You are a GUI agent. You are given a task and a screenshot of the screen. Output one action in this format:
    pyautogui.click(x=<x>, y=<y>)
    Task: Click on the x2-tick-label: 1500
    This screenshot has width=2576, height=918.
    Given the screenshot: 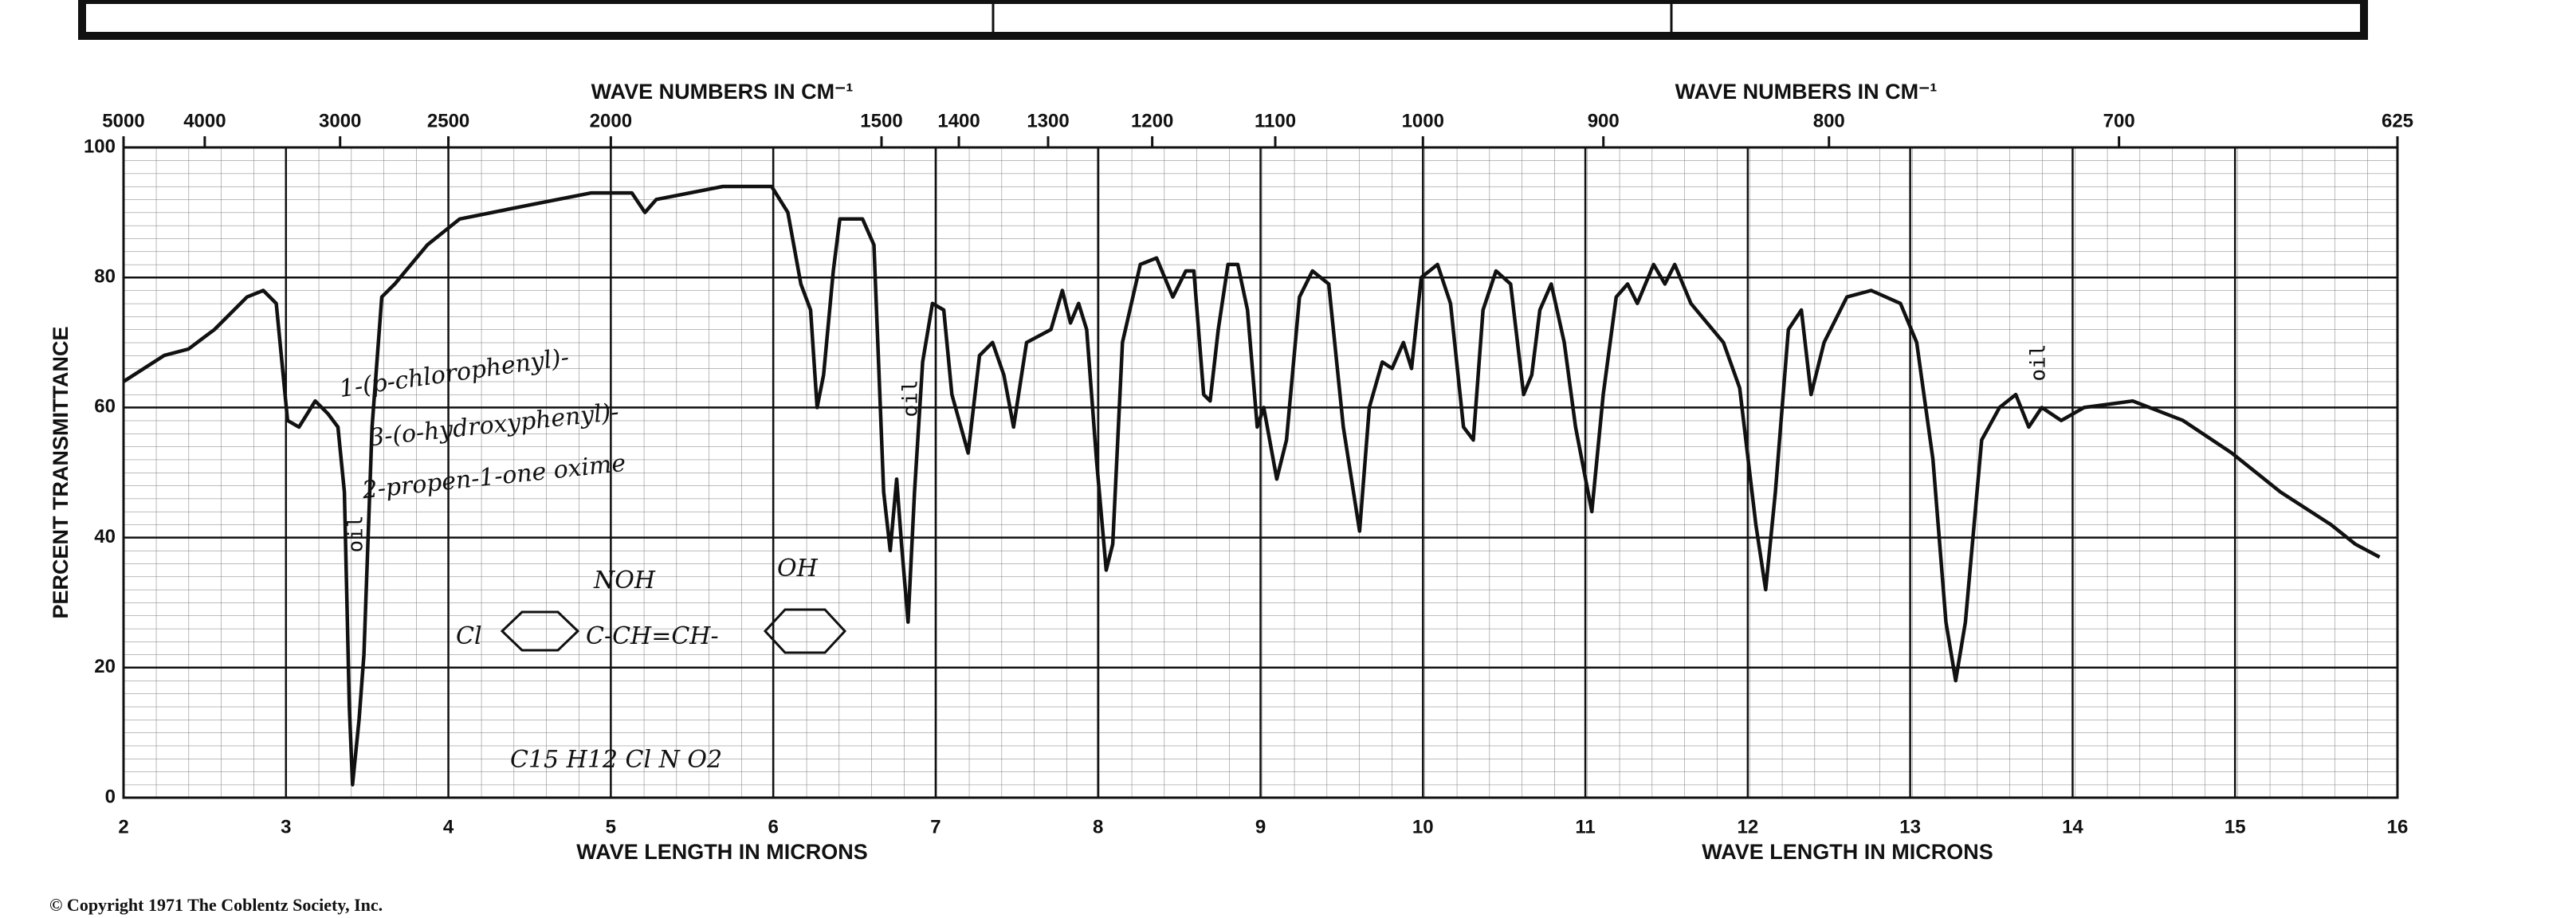 What is the action you would take?
    pyautogui.click(x=881, y=120)
    